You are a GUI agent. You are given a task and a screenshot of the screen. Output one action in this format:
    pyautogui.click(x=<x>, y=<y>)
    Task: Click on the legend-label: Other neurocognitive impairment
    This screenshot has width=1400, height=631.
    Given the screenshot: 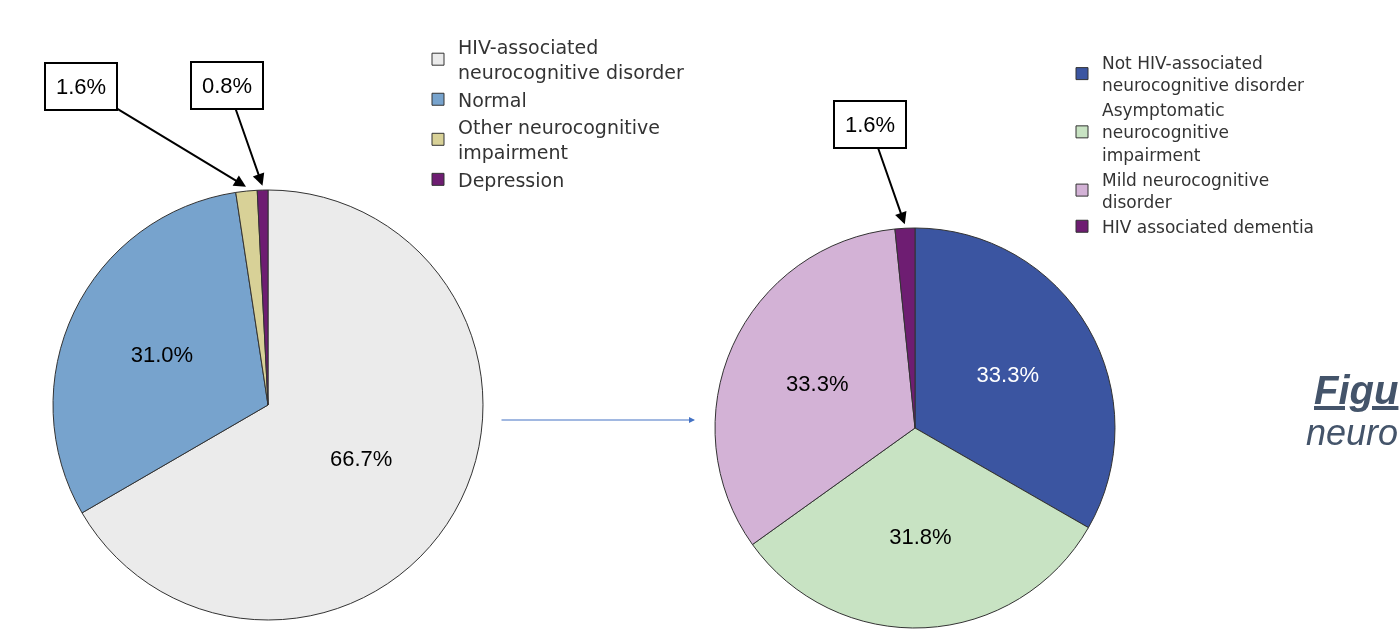 What is the action you would take?
    pyautogui.click(x=559, y=140)
    